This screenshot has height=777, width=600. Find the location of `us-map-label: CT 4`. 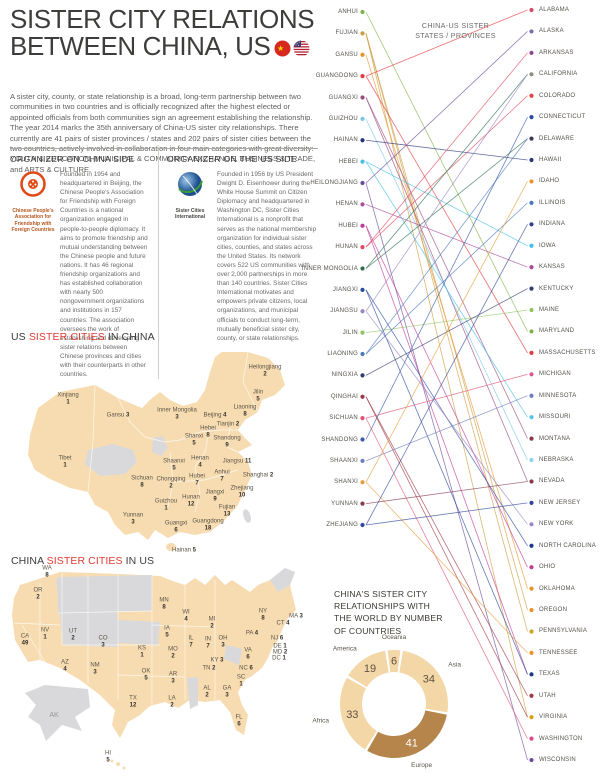

us-map-label: CT 4 is located at coordinates (283, 623).